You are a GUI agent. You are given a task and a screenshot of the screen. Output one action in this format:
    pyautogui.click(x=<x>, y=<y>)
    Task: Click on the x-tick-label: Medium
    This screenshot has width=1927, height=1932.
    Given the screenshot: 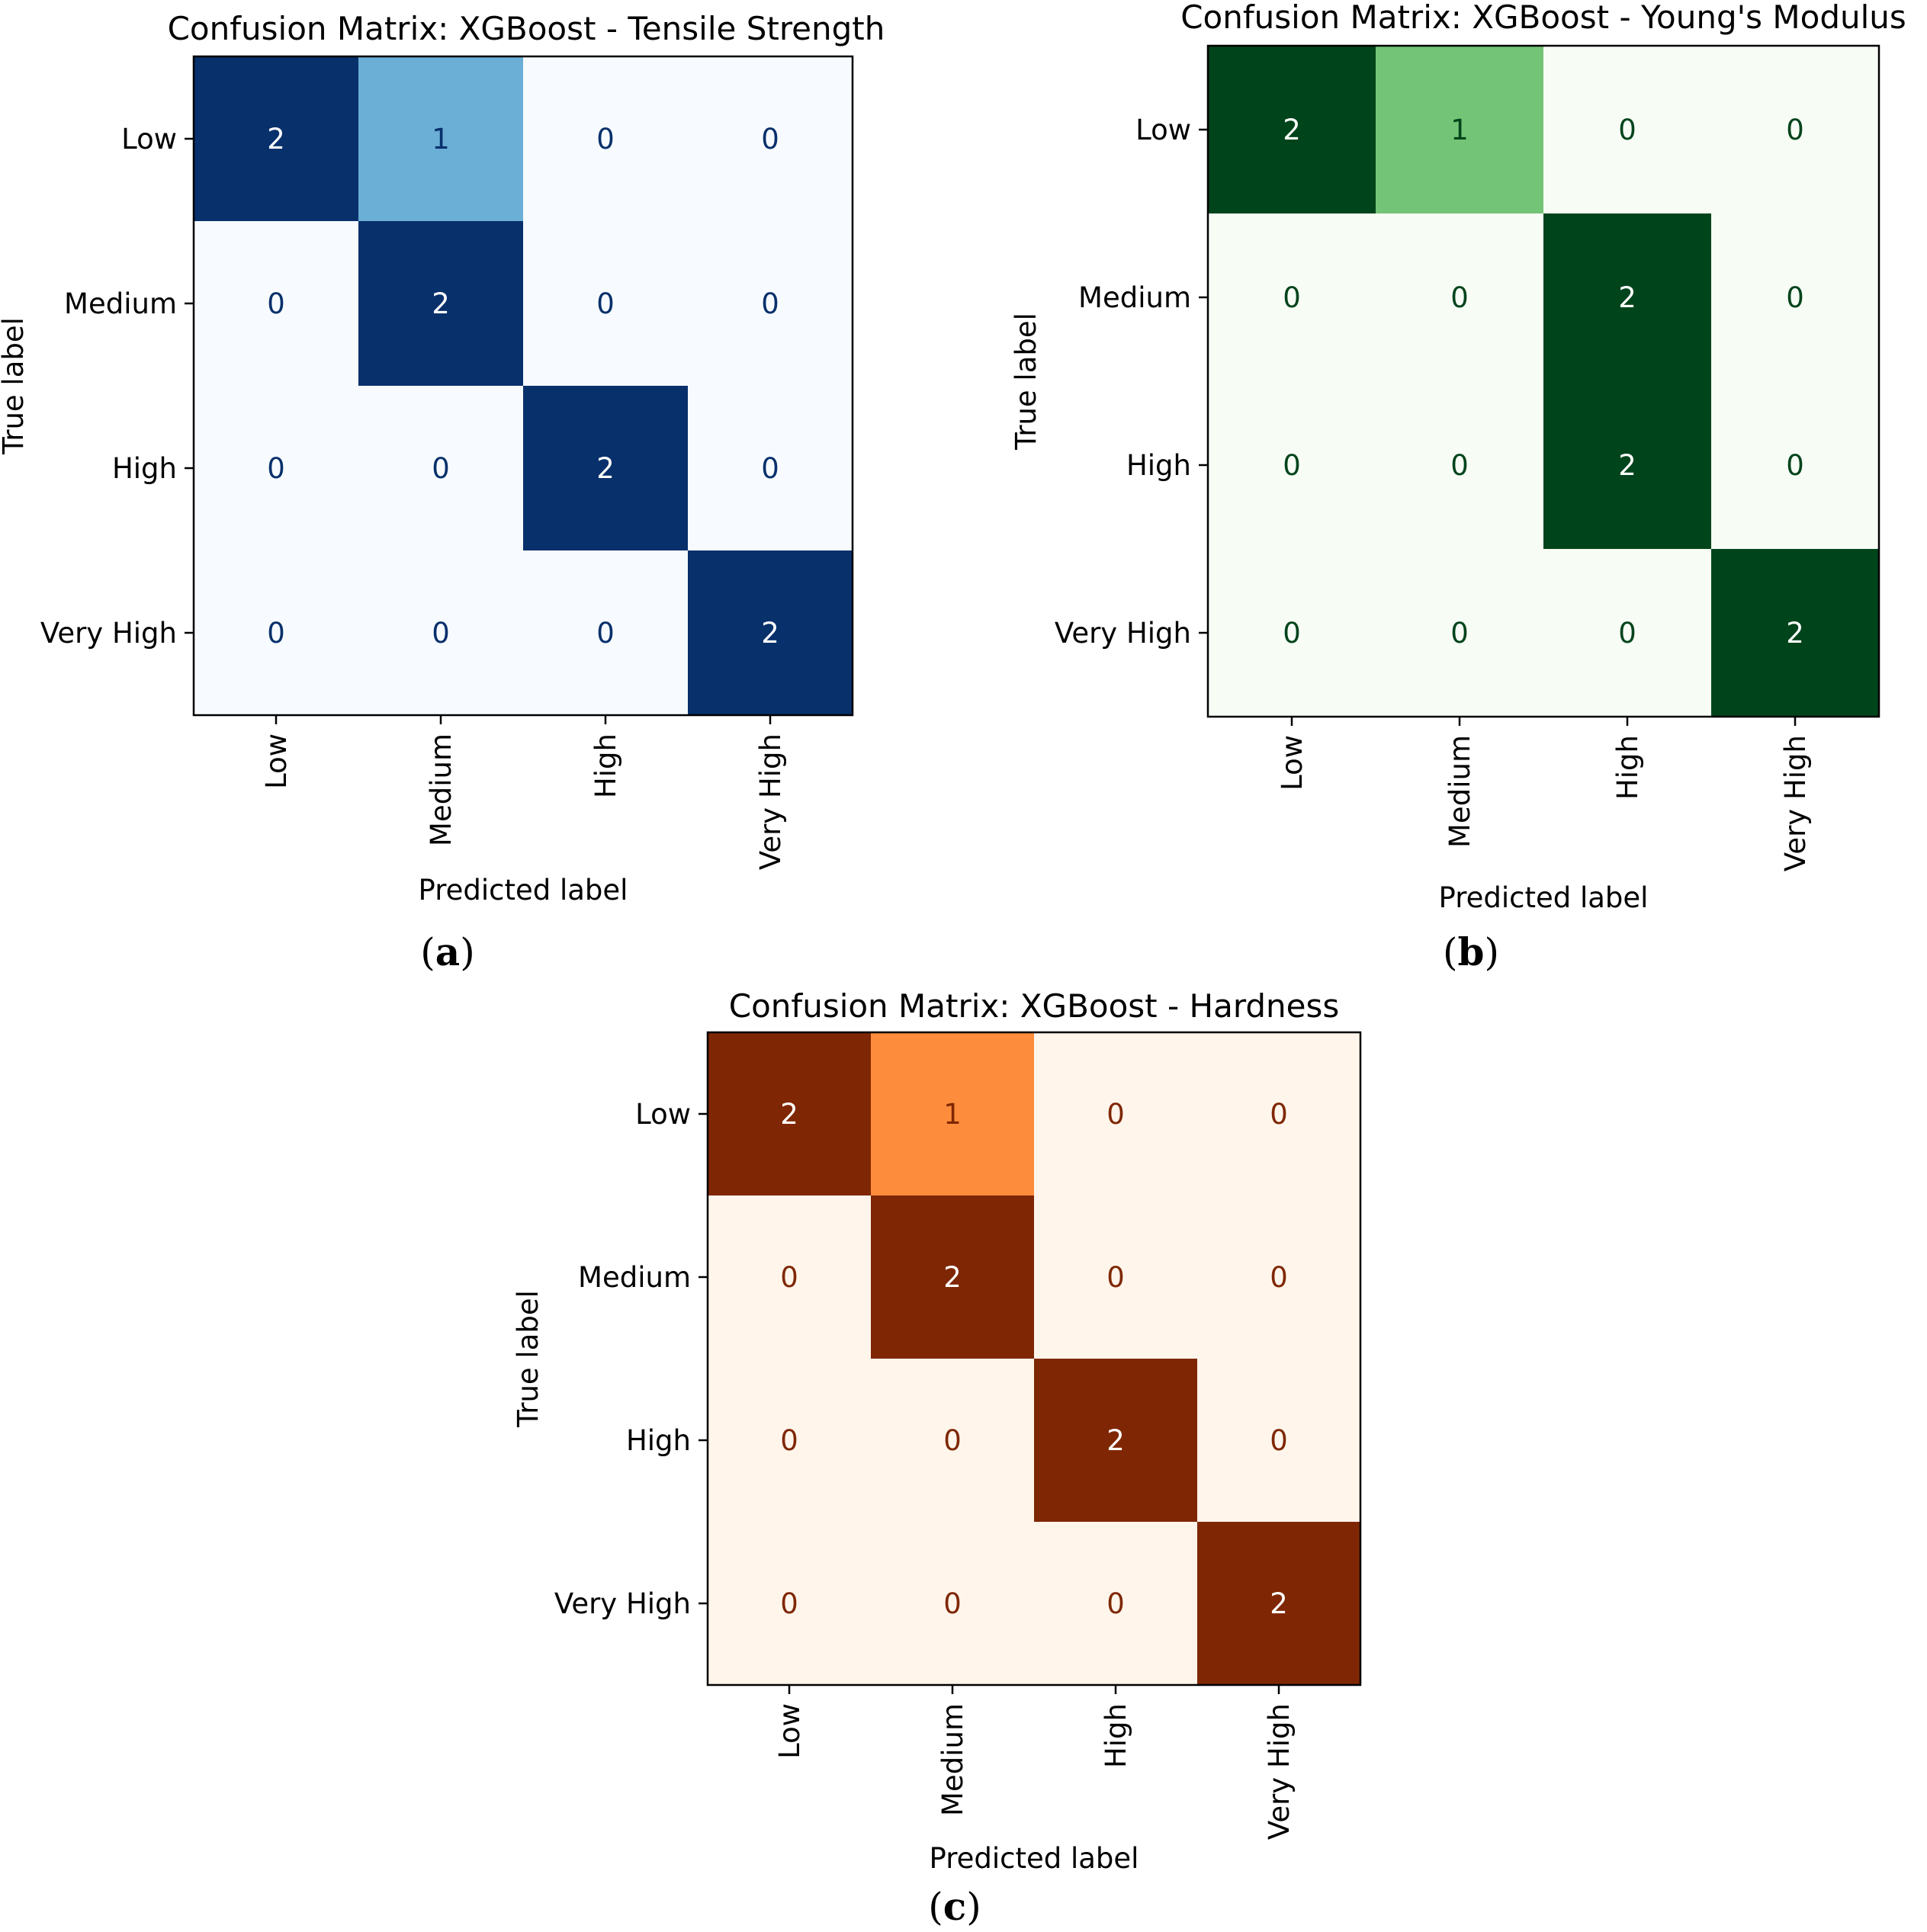 What is the action you would take?
    pyautogui.click(x=441, y=789)
    